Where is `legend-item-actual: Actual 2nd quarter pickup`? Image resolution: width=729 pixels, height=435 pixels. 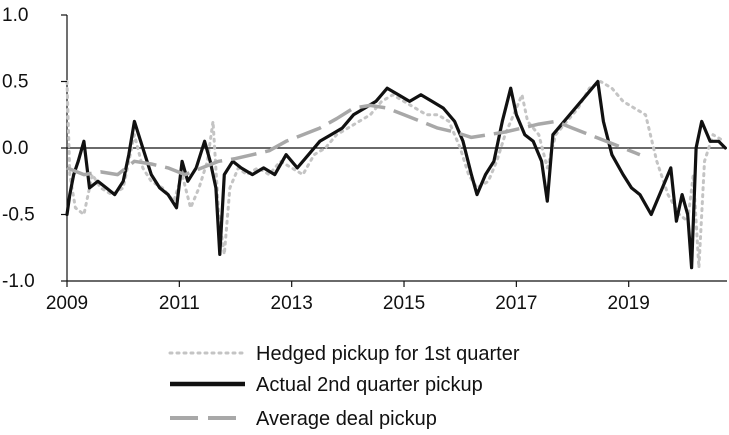
legend-item-actual: Actual 2nd quarter pickup is located at coordinates (326, 385).